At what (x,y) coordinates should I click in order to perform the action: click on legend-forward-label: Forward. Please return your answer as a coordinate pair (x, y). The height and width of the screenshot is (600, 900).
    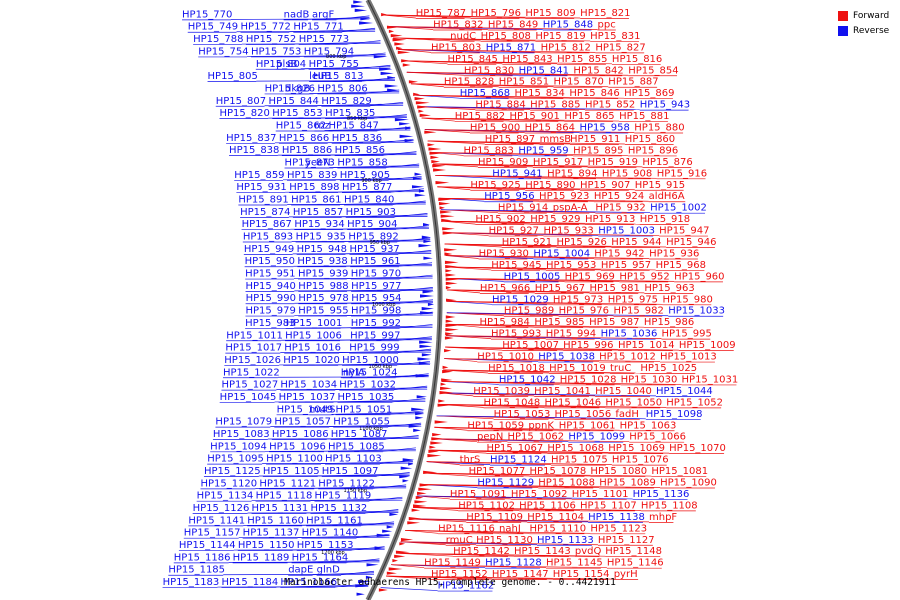
    Looking at the image, I should click on (871, 15).